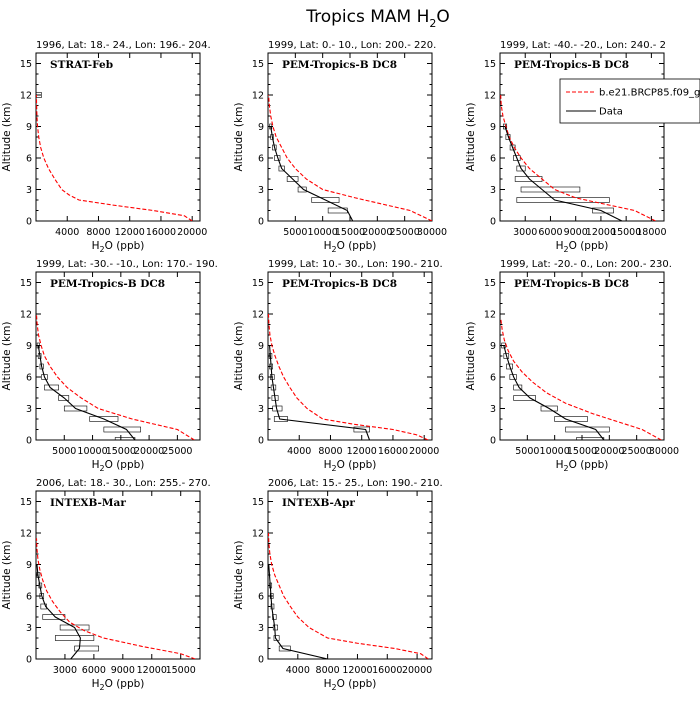 The height and width of the screenshot is (704, 700). I want to click on x-tick-label: 6000, so click(94, 670).